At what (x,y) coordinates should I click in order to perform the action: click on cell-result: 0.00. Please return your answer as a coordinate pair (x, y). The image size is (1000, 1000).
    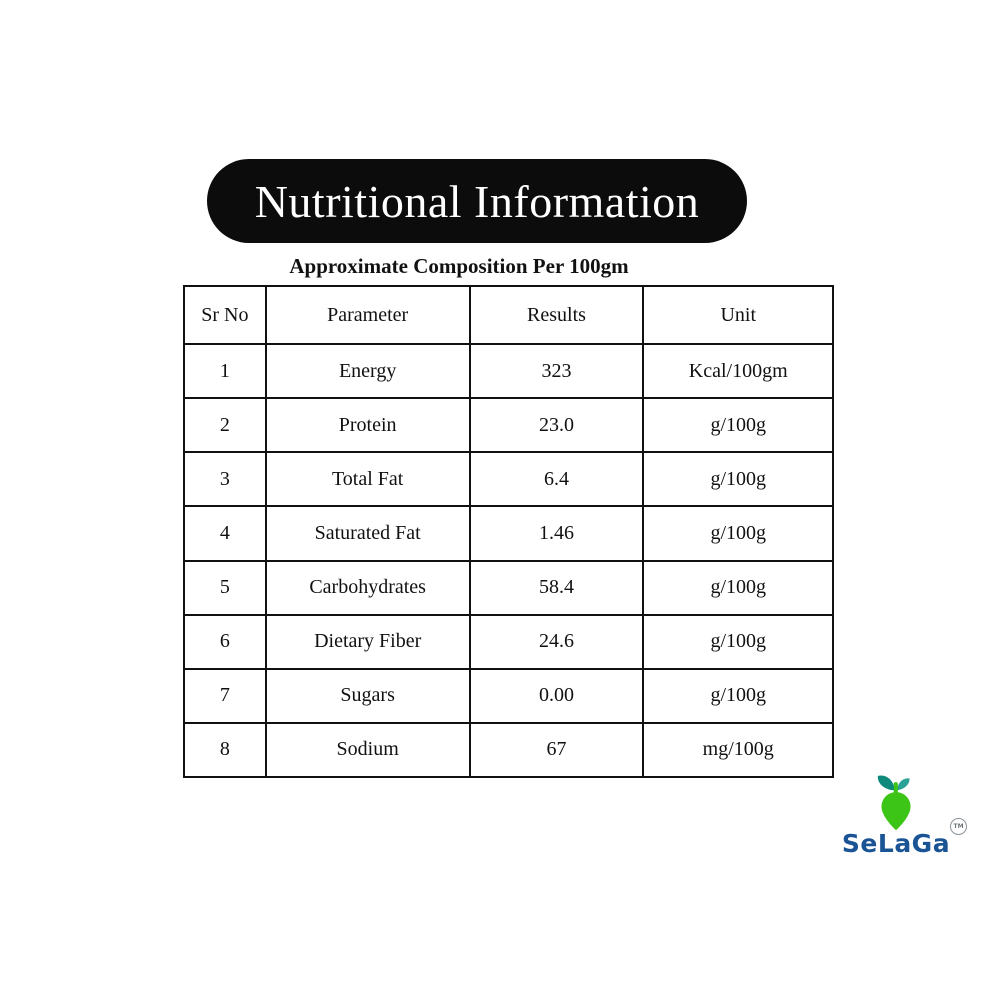
    Looking at the image, I should click on (556, 695).